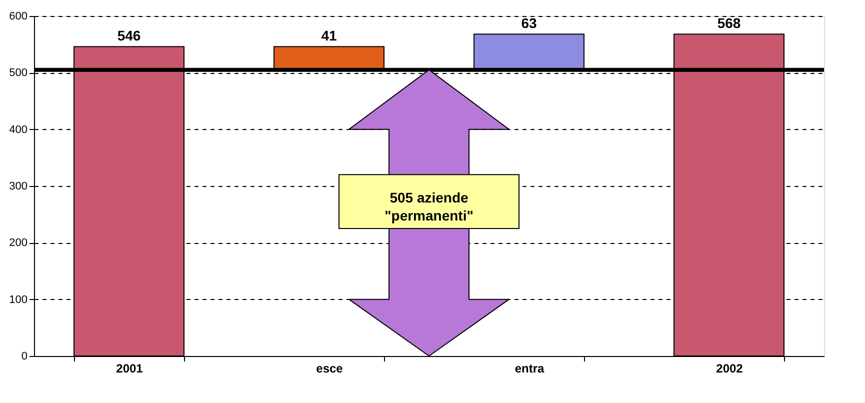 Image resolution: width=865 pixels, height=403 pixels. I want to click on x-tick-label: 2002, so click(730, 369).